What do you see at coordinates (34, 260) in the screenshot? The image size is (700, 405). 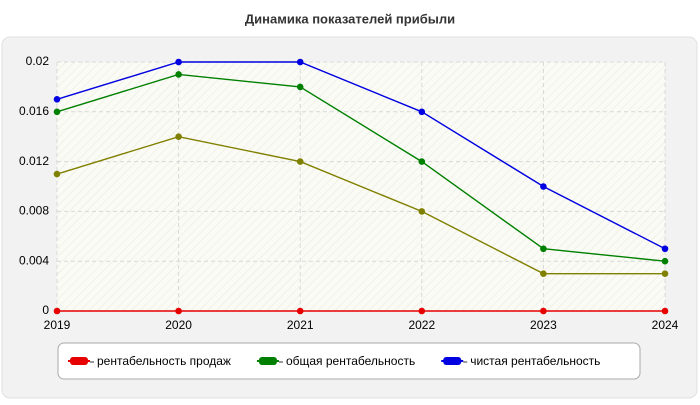 I see `y-tick-label: 0.004` at bounding box center [34, 260].